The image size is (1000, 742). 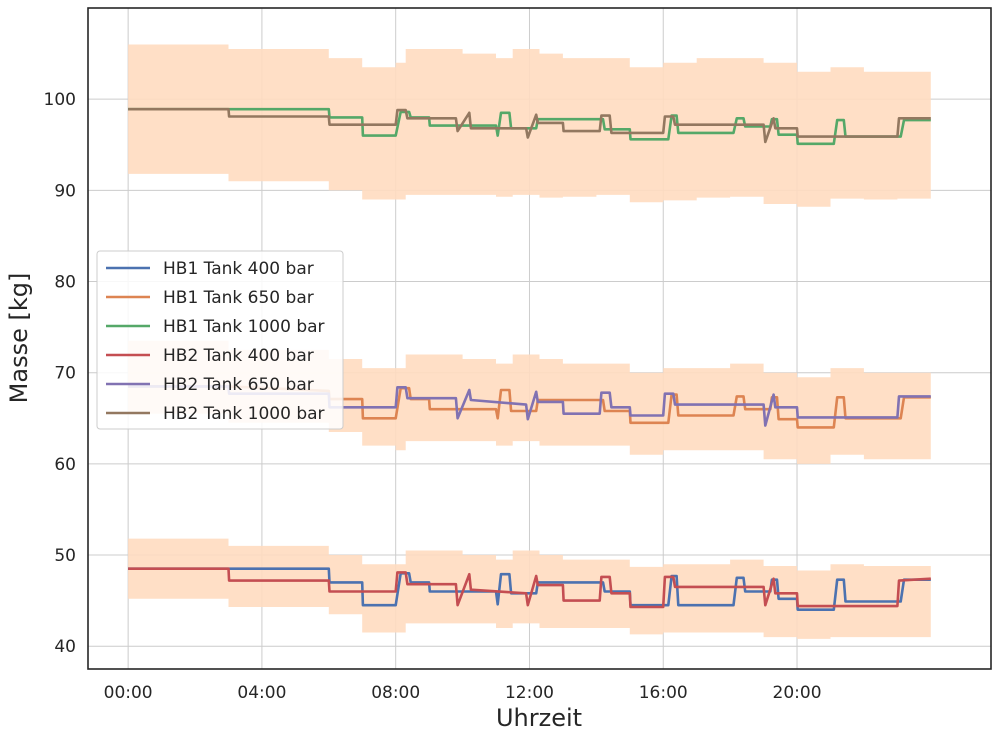 What do you see at coordinates (65, 647) in the screenshot?
I see `y-tick-label-0: 40` at bounding box center [65, 647].